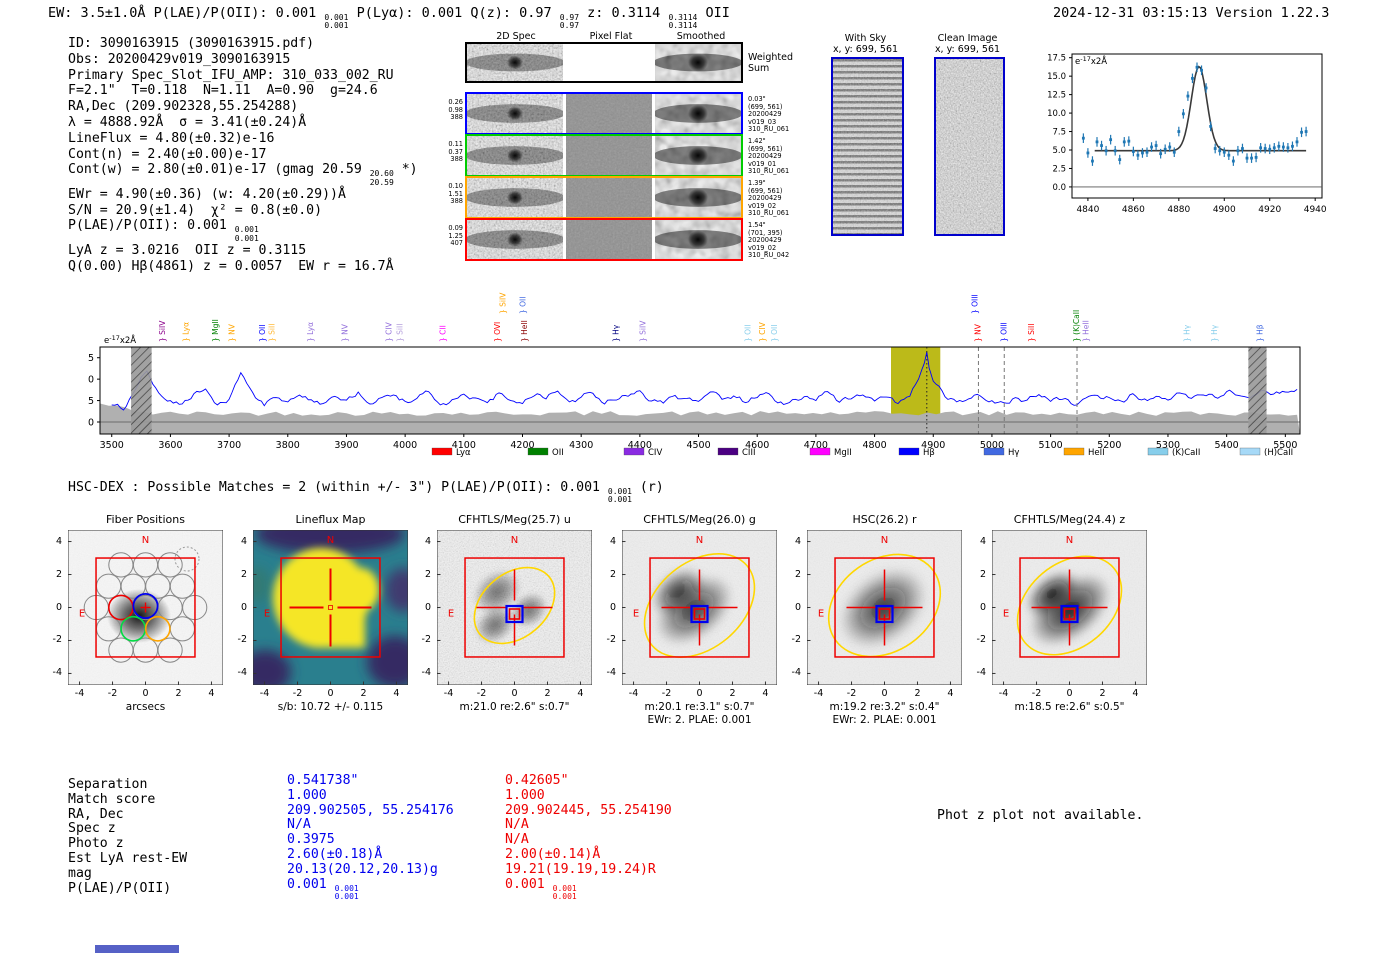 The image size is (1400, 953). What do you see at coordinates (344, 332) in the screenshot?
I see `emission-line-label: } NV` at bounding box center [344, 332].